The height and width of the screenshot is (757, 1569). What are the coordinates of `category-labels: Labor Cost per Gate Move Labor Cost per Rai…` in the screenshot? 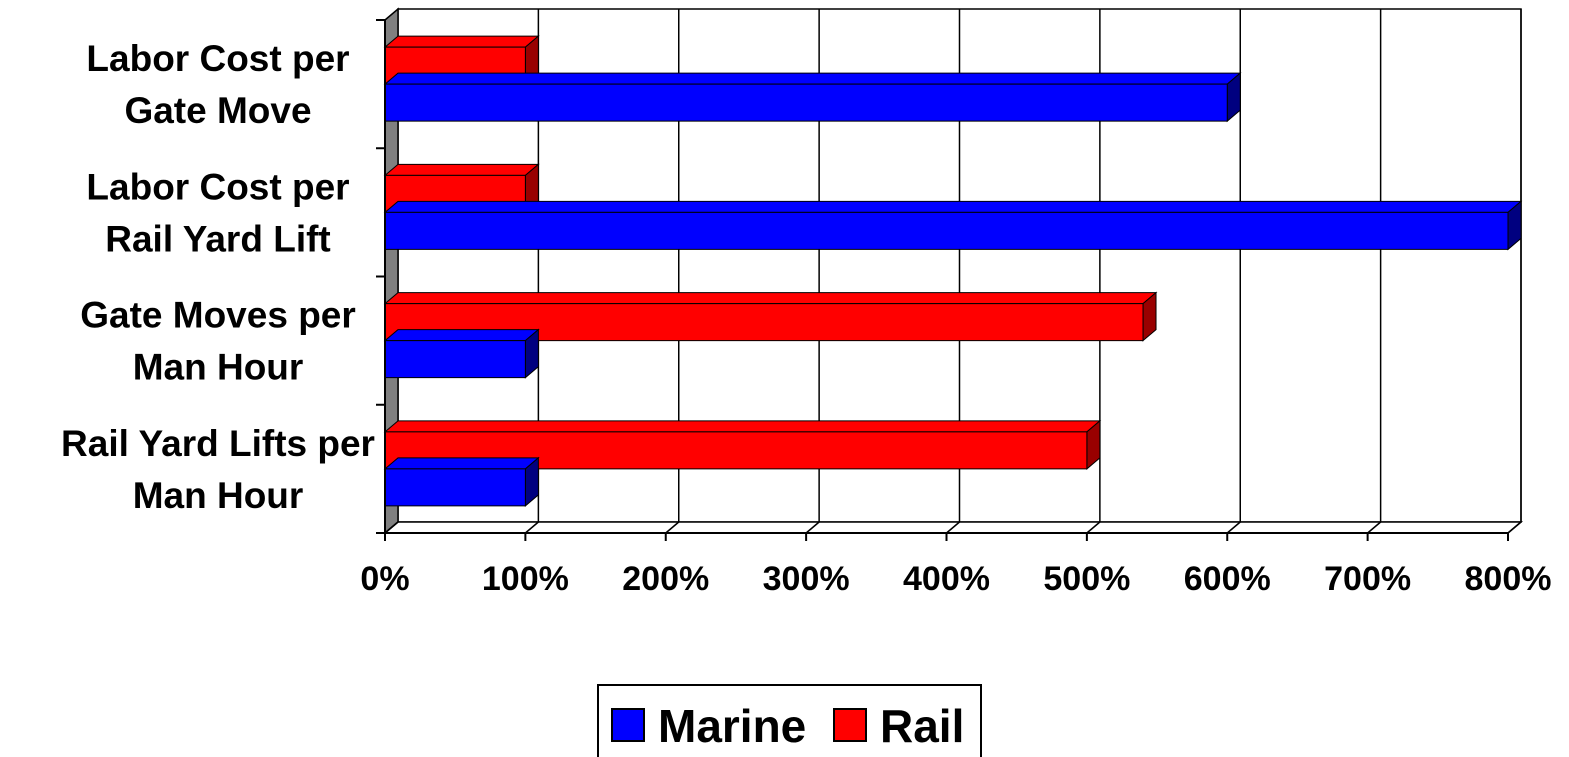 It's located at (218, 277).